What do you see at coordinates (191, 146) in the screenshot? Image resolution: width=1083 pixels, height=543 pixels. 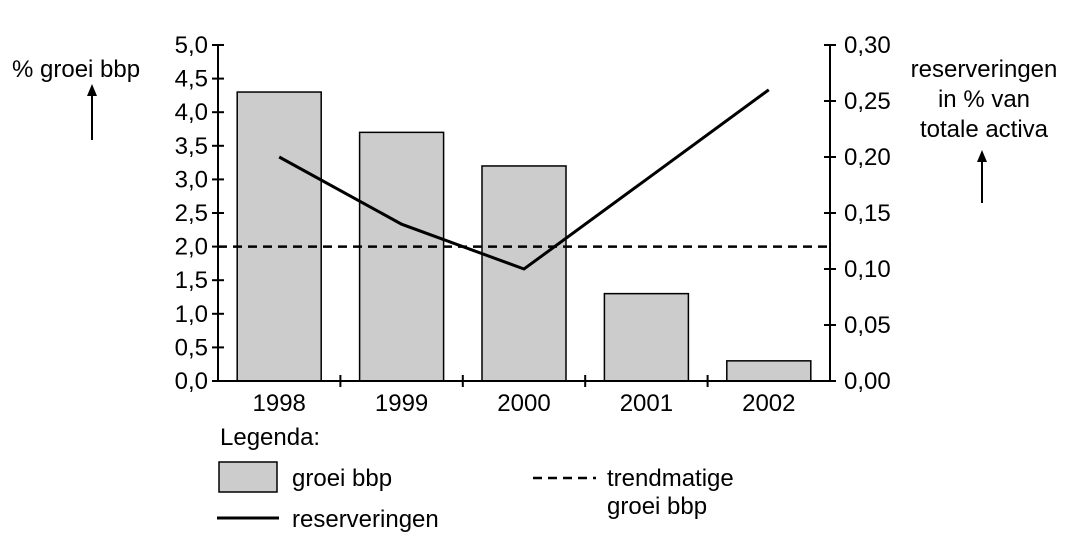 I see `left-tick-label: 3,5` at bounding box center [191, 146].